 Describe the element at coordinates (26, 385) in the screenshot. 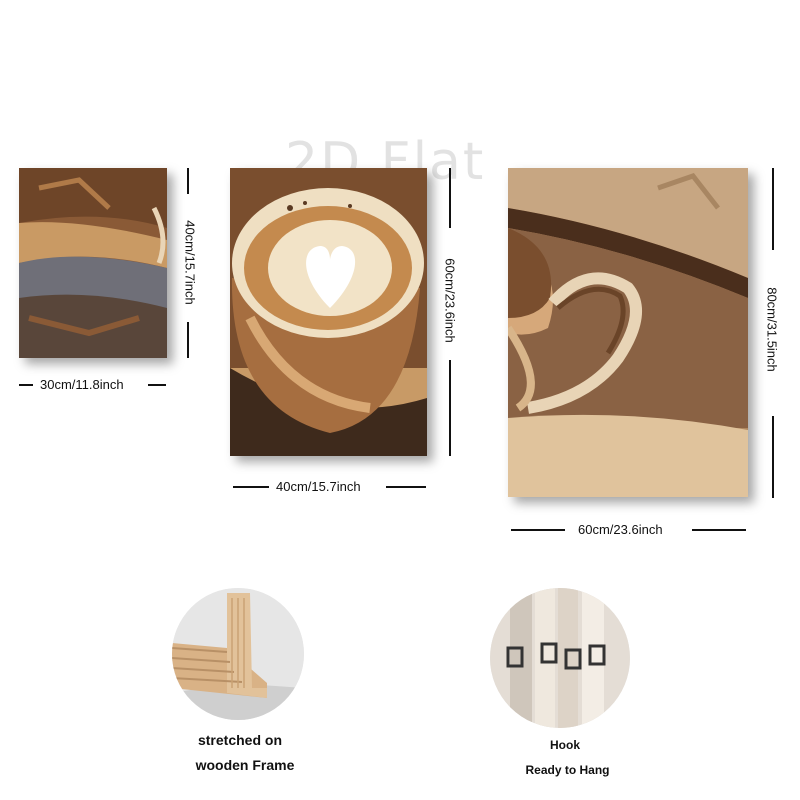

I see `width-line-left-small` at that location.